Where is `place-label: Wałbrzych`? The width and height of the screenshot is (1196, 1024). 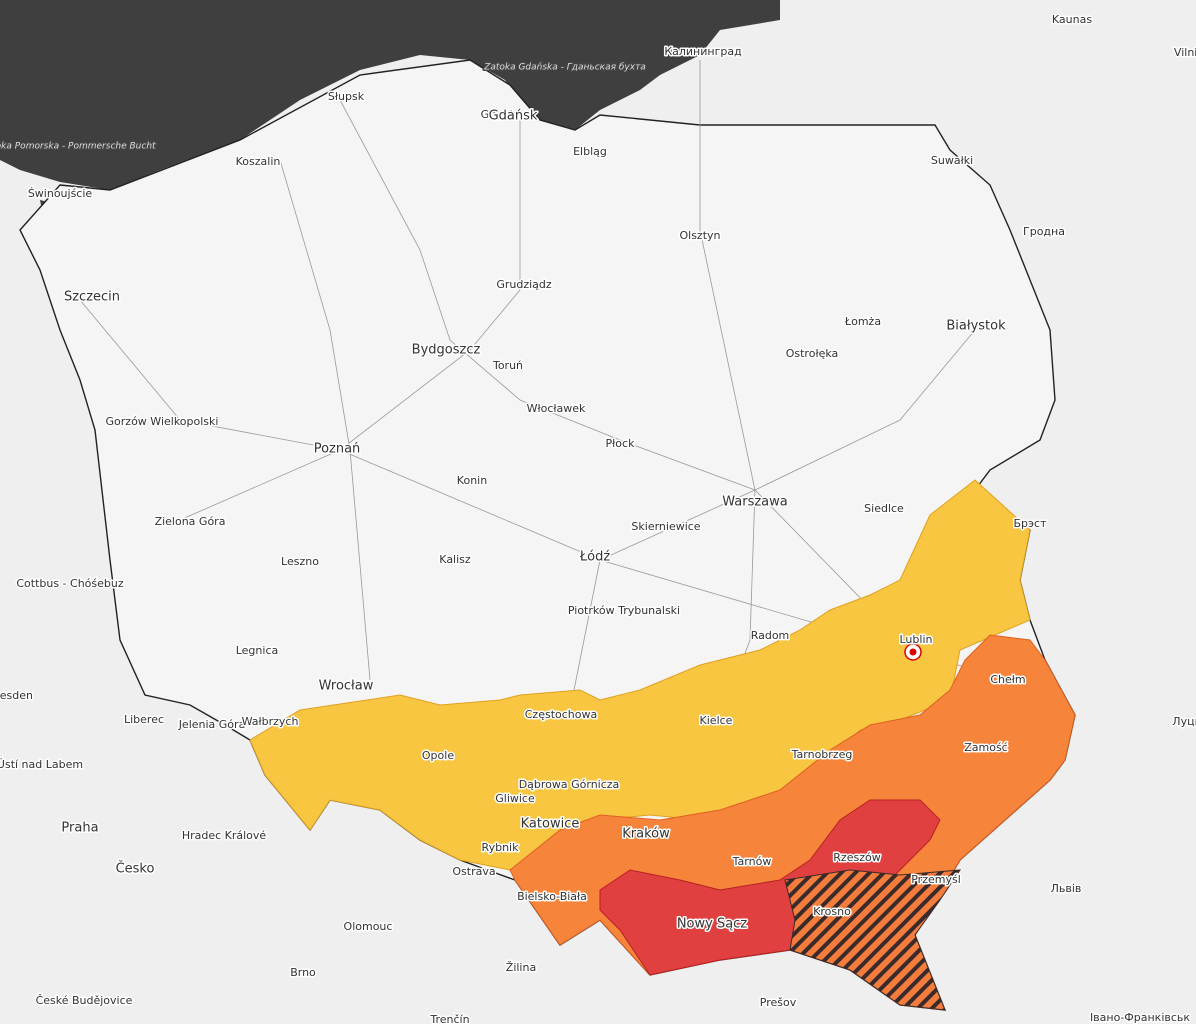 place-label: Wałbrzych is located at coordinates (270, 721).